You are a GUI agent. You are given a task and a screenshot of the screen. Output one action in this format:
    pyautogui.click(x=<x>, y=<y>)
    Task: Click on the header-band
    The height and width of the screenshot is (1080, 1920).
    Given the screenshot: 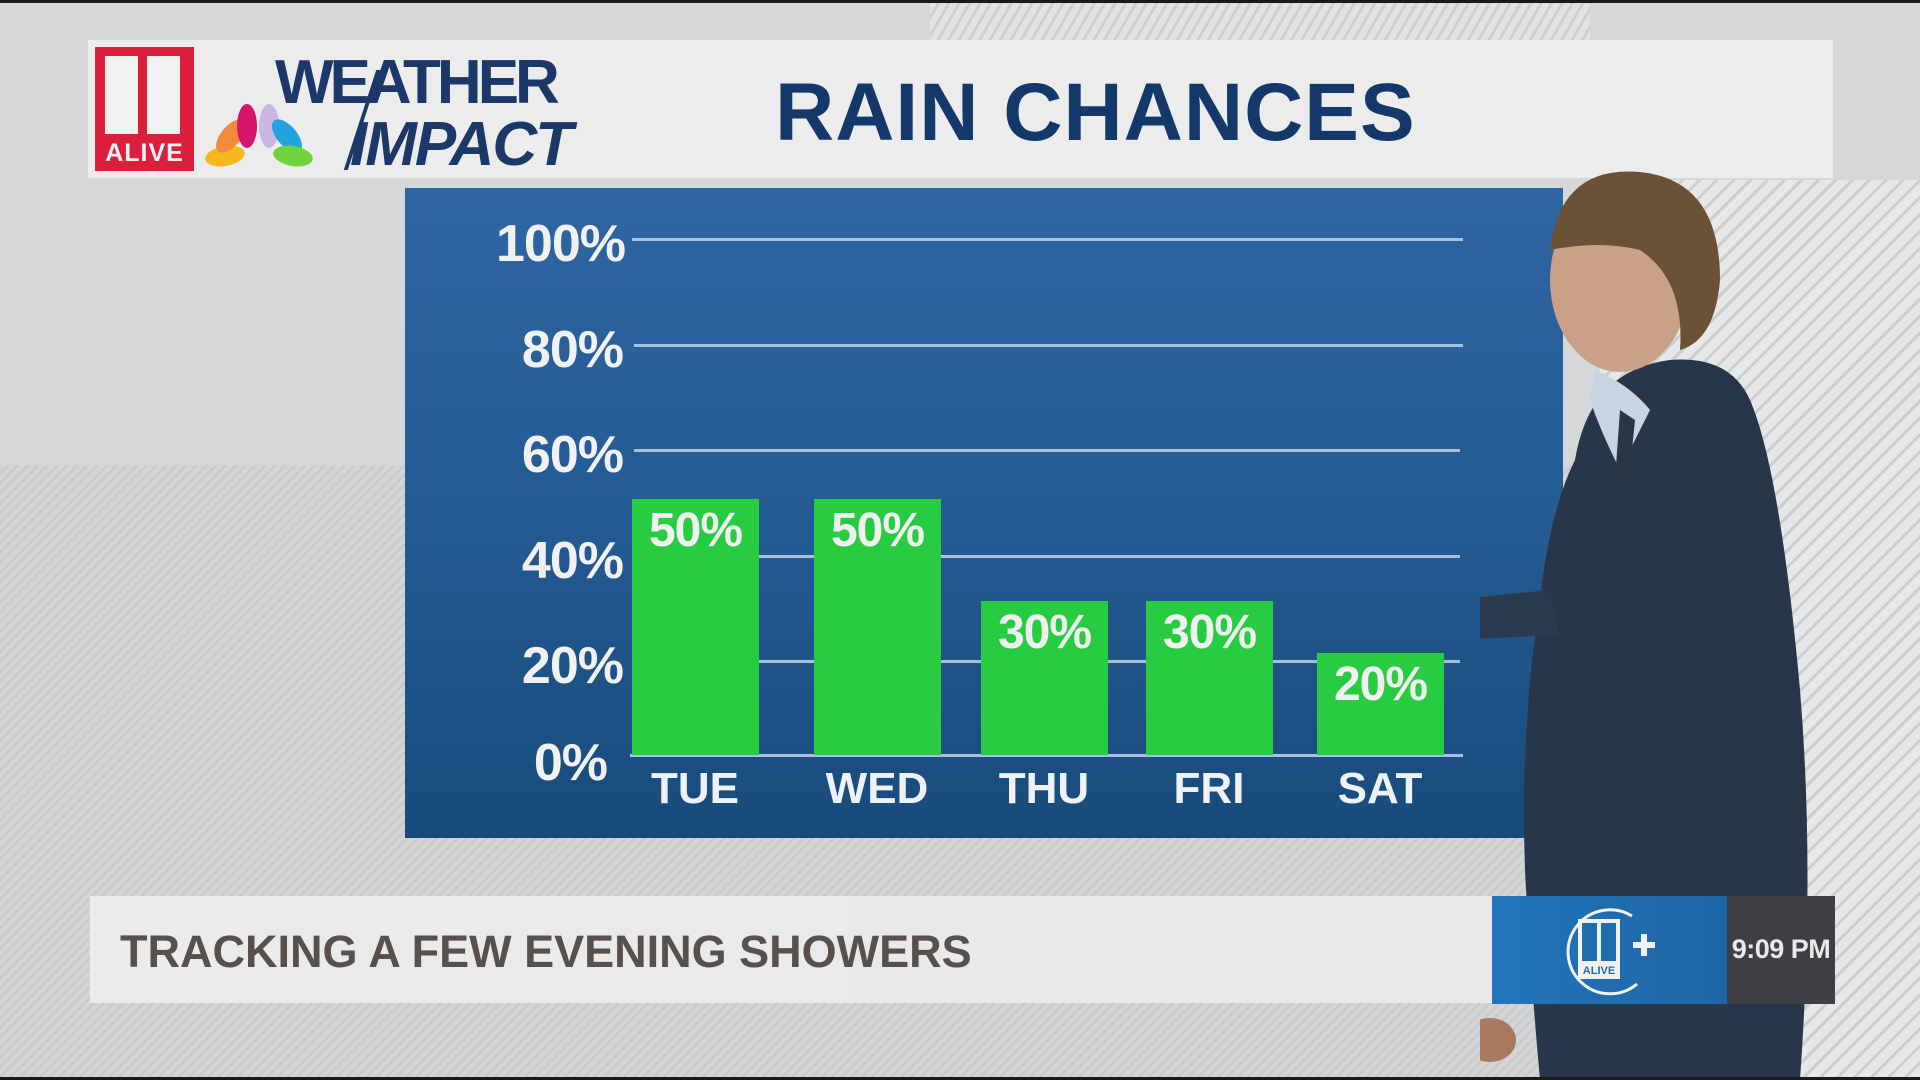 What is the action you would take?
    pyautogui.click(x=960, y=109)
    